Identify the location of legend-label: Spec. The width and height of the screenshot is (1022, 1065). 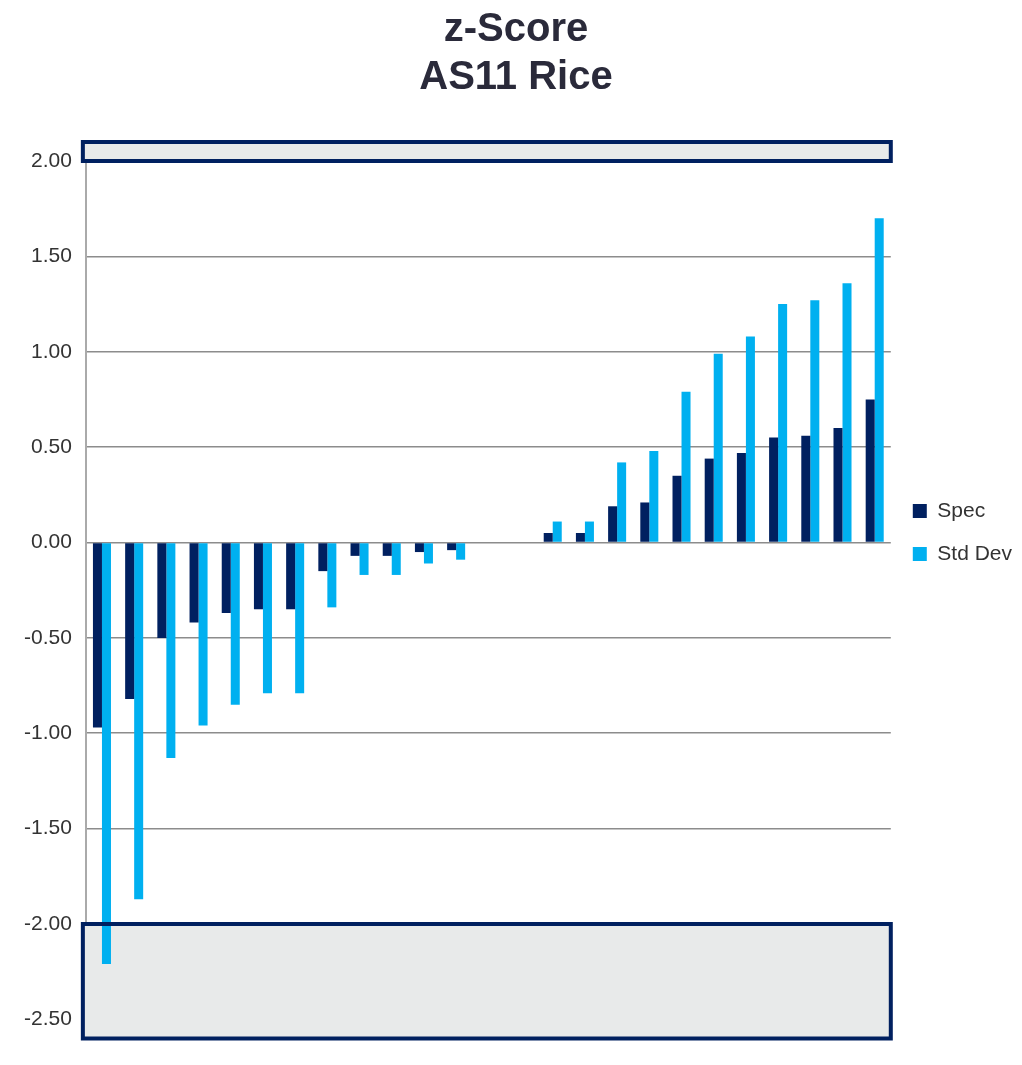
(961, 509).